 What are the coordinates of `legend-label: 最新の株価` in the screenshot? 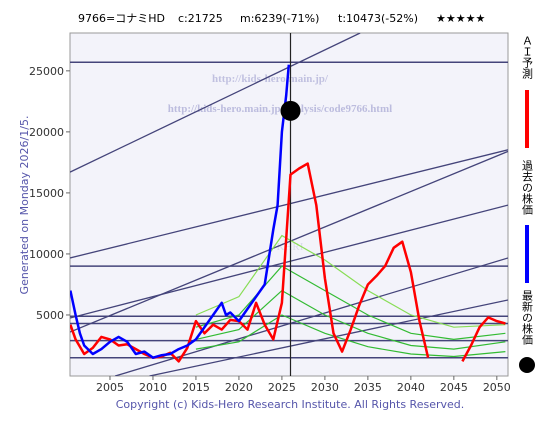 It's located at (527, 317).